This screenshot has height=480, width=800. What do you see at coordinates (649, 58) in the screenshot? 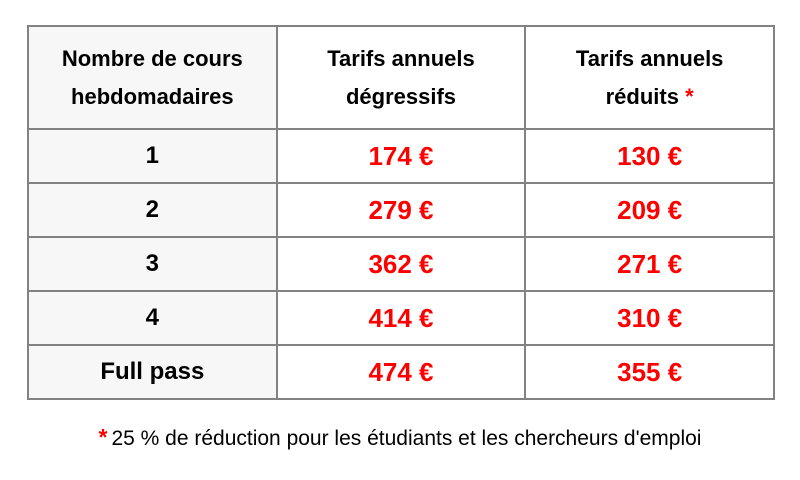
I see `header-reduced-line1: Tarifs annuels` at bounding box center [649, 58].